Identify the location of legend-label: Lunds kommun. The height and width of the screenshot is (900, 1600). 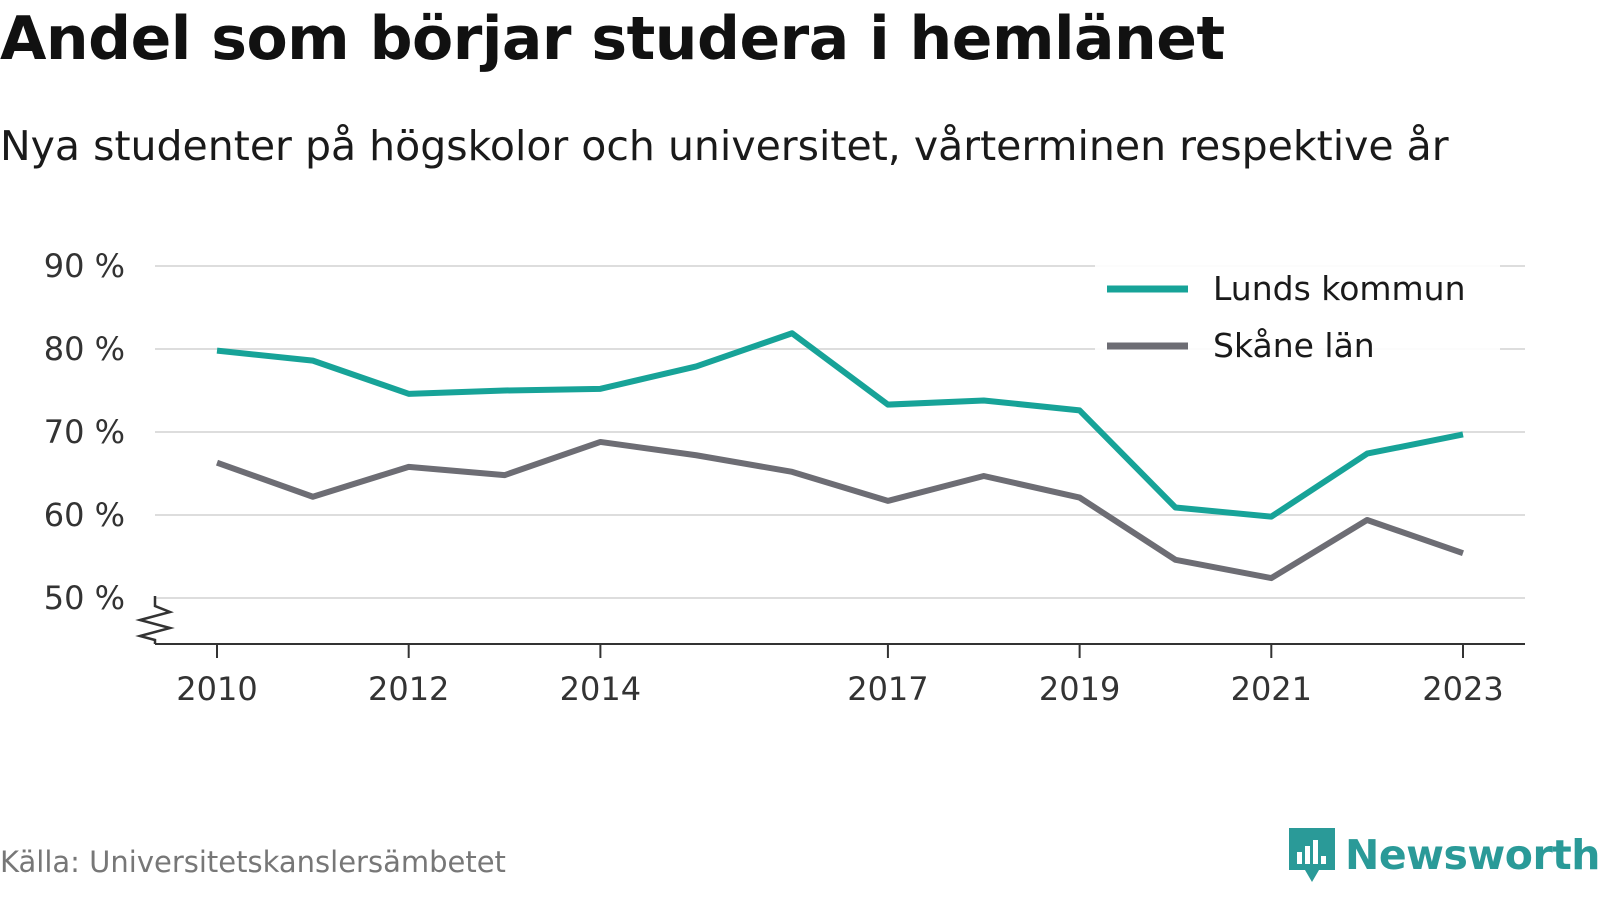
(1339, 288).